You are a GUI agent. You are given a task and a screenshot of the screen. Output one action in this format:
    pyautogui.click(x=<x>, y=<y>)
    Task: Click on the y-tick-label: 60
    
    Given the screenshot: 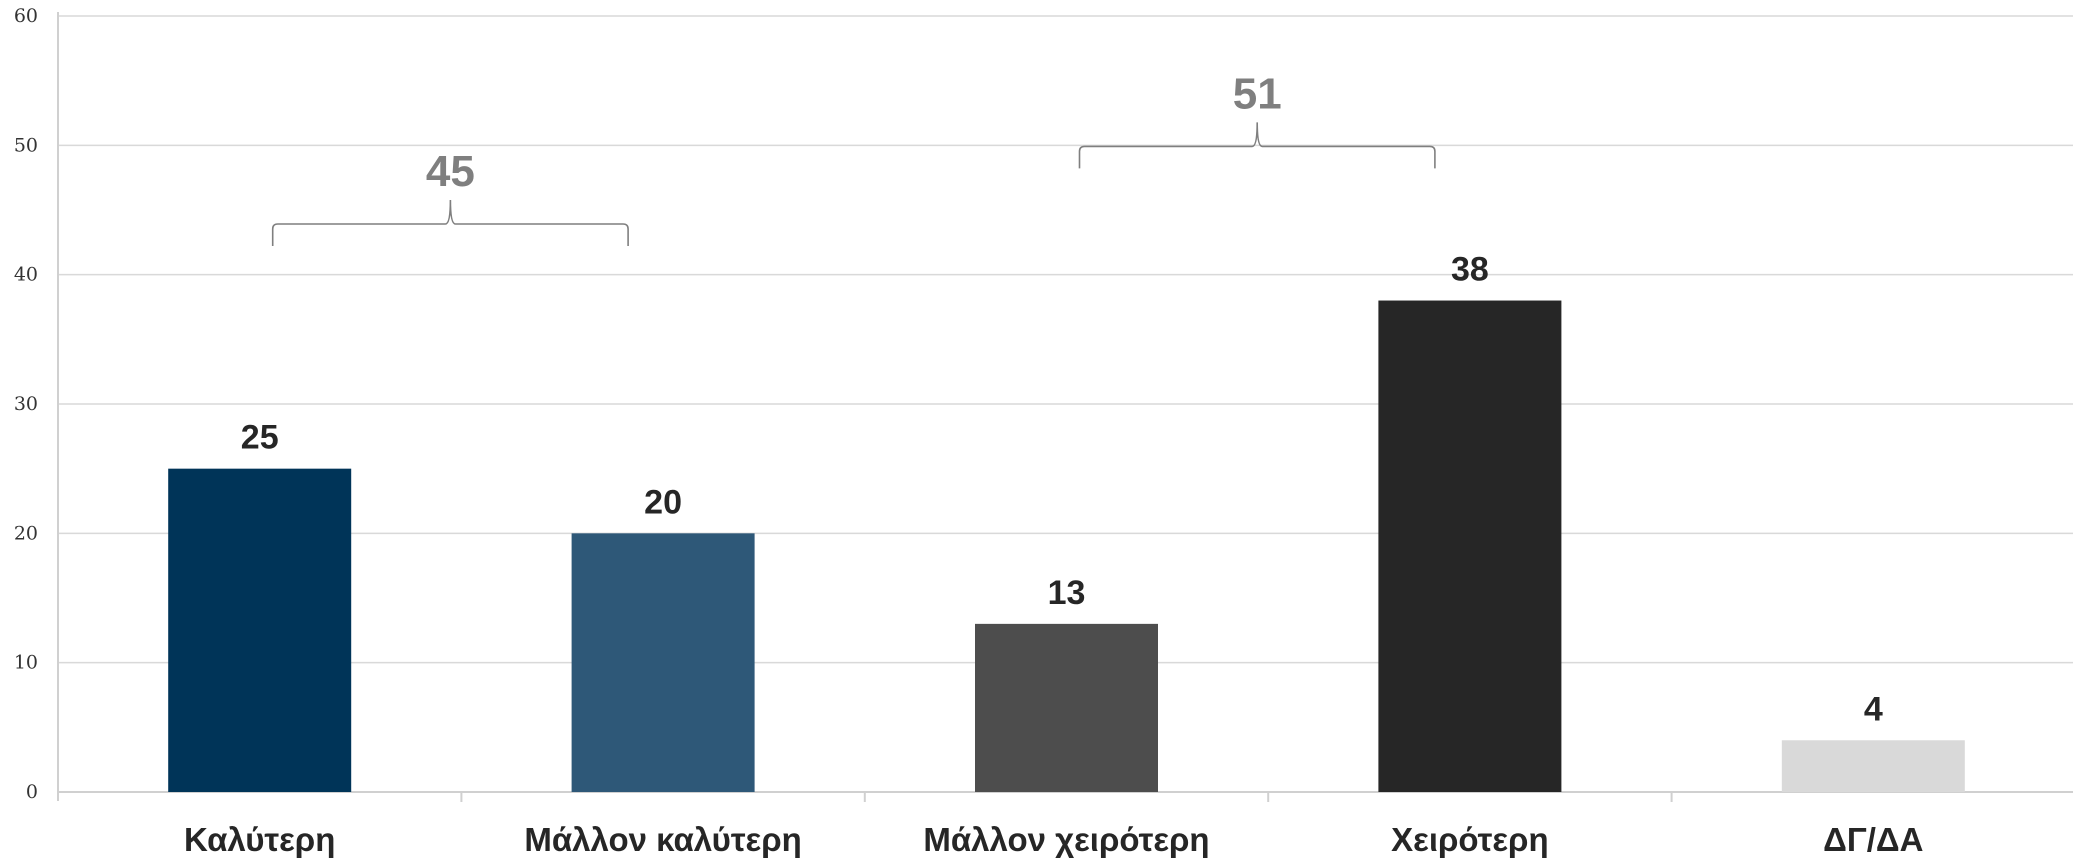 What is the action you would take?
    pyautogui.click(x=26, y=16)
    